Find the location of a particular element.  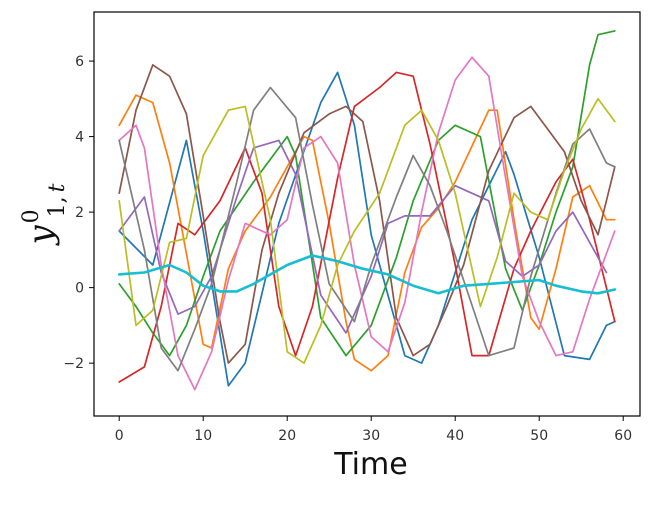

svg-text: y 0 1, t is located at coordinates (44, 214).